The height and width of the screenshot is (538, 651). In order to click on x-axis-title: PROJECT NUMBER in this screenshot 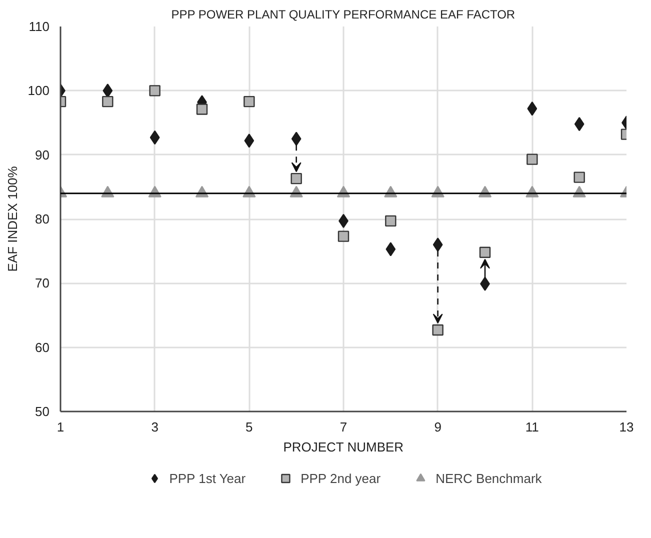, I will do `click(343, 447)`.